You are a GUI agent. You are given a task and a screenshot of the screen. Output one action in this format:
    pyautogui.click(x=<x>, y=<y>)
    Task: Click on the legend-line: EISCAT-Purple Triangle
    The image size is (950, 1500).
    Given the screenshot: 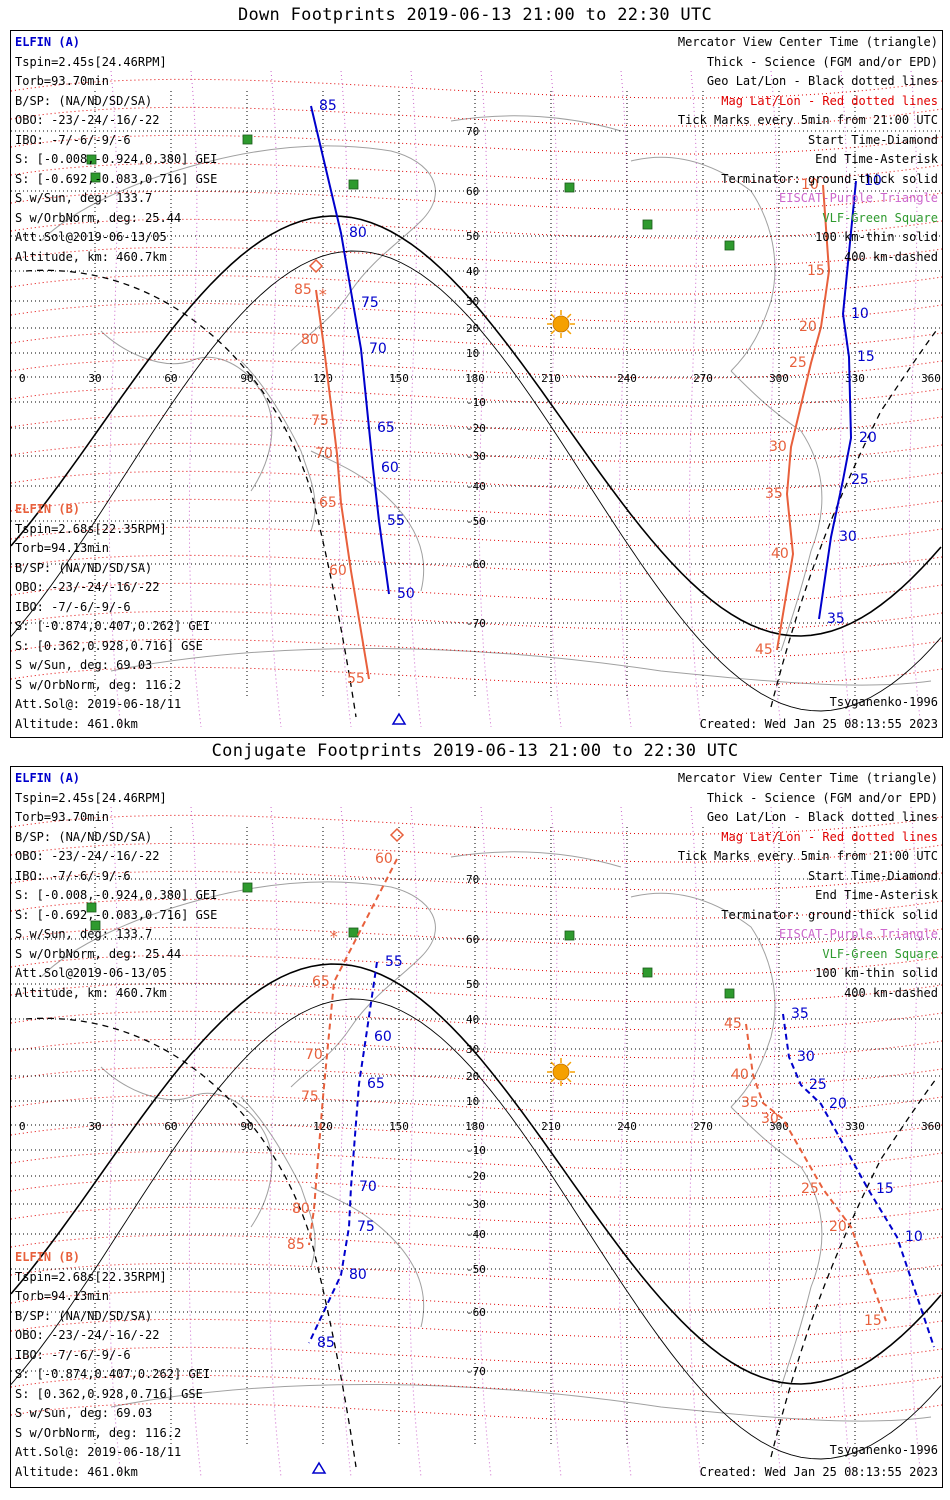 What is the action you would take?
    pyautogui.click(x=858, y=198)
    